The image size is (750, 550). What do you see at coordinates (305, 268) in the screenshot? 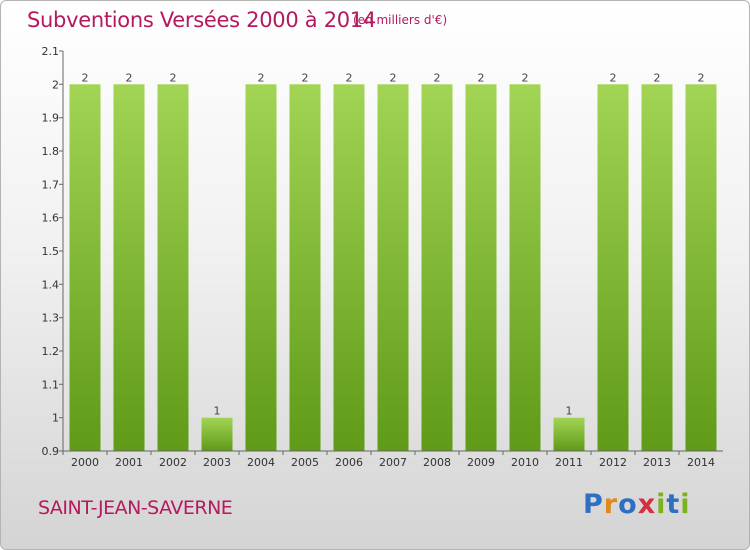
I see `bar-2005` at bounding box center [305, 268].